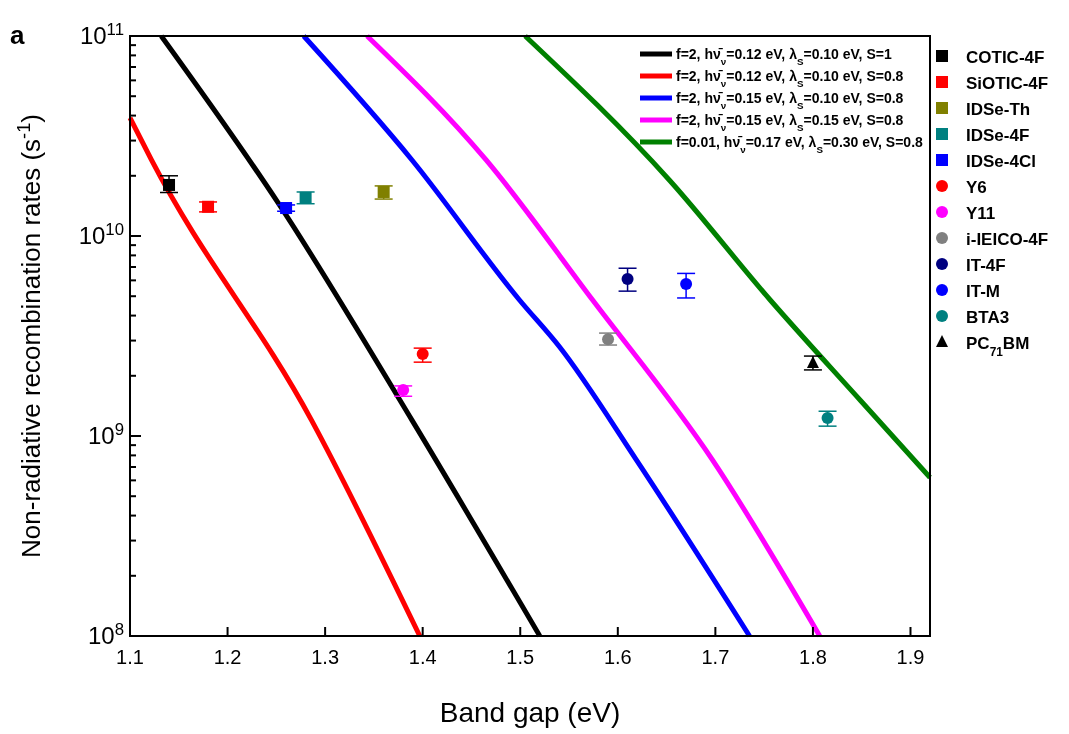  What do you see at coordinates (422, 657) in the screenshot?
I see `x-tick-label: 1.4` at bounding box center [422, 657].